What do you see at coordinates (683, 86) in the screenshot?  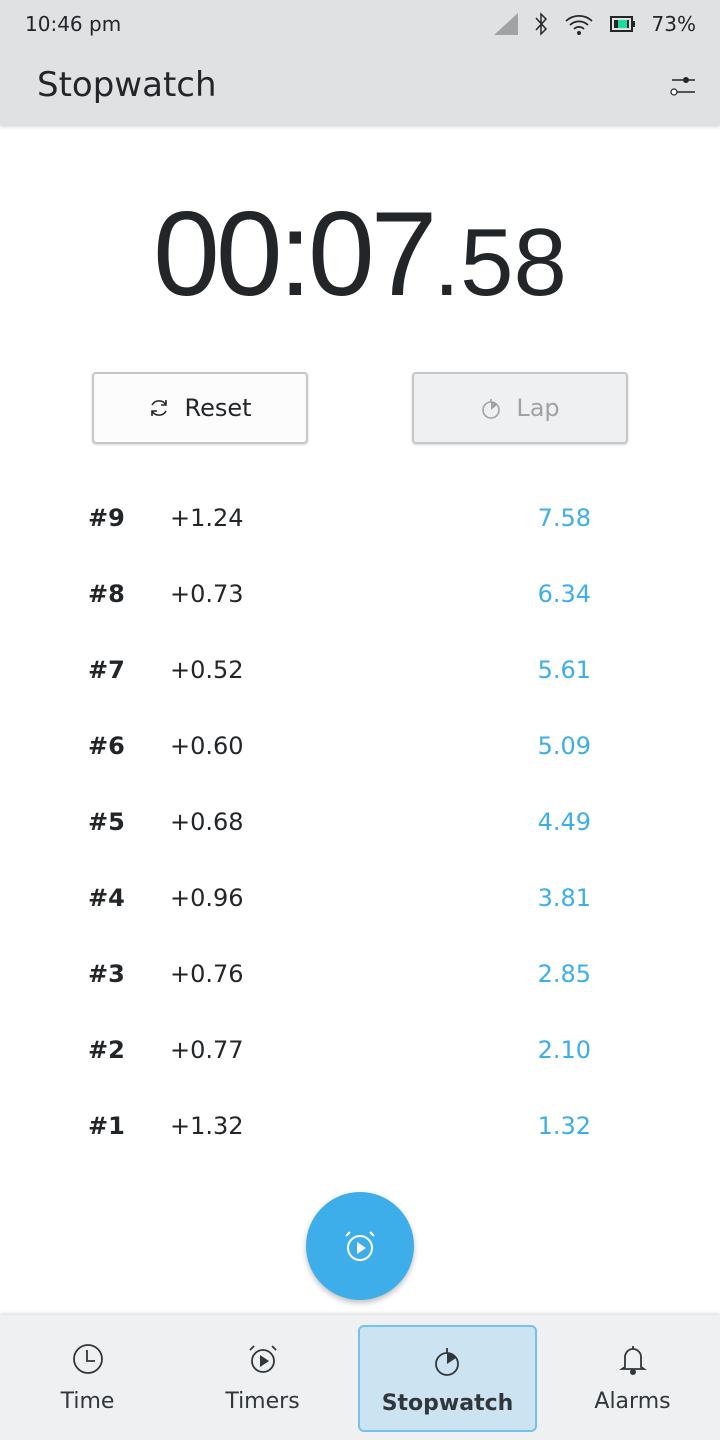 I see `sliders-icon` at bounding box center [683, 86].